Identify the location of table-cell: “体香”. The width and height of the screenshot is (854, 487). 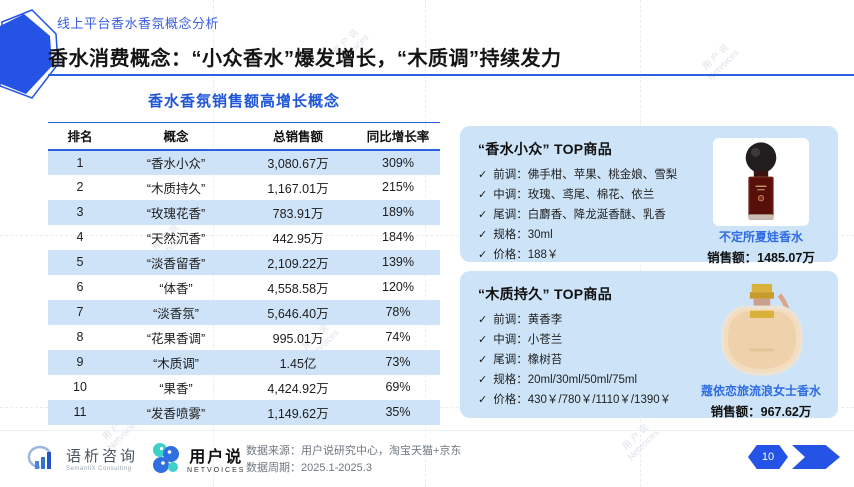
(176, 288).